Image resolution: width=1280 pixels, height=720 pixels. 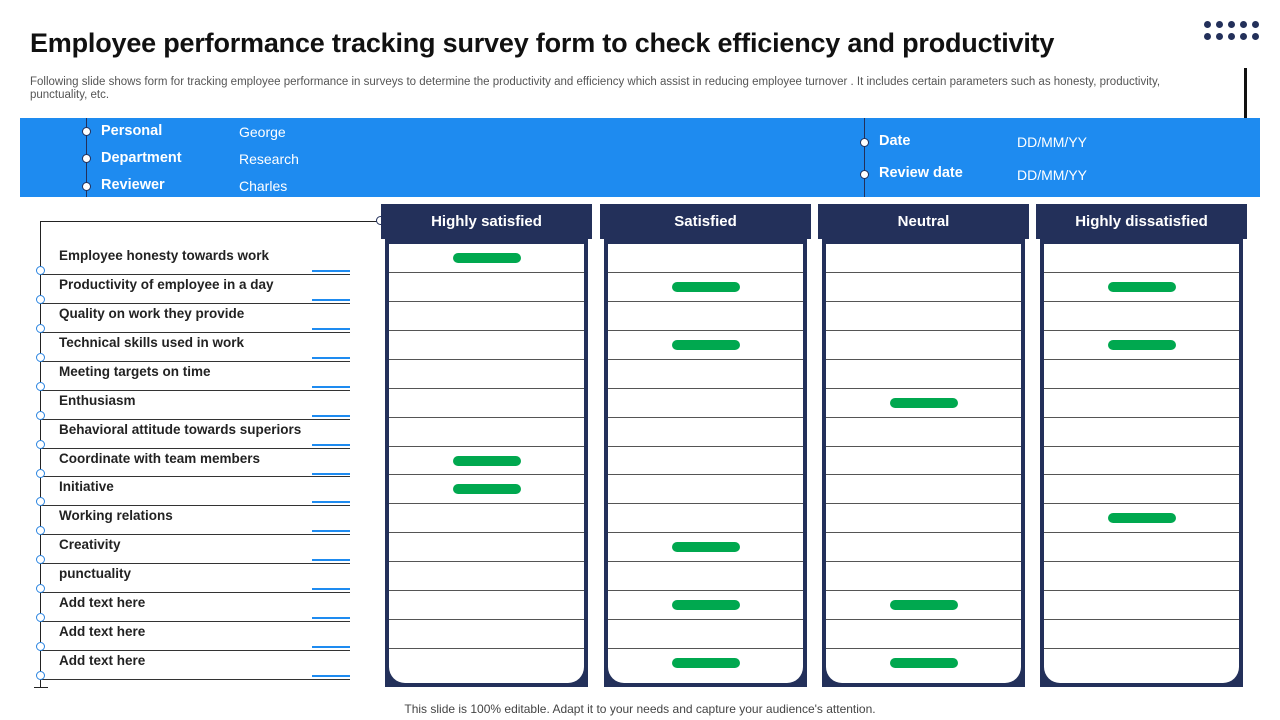 What do you see at coordinates (1052, 142) in the screenshot?
I see `info-value-date: DD/MM/YY` at bounding box center [1052, 142].